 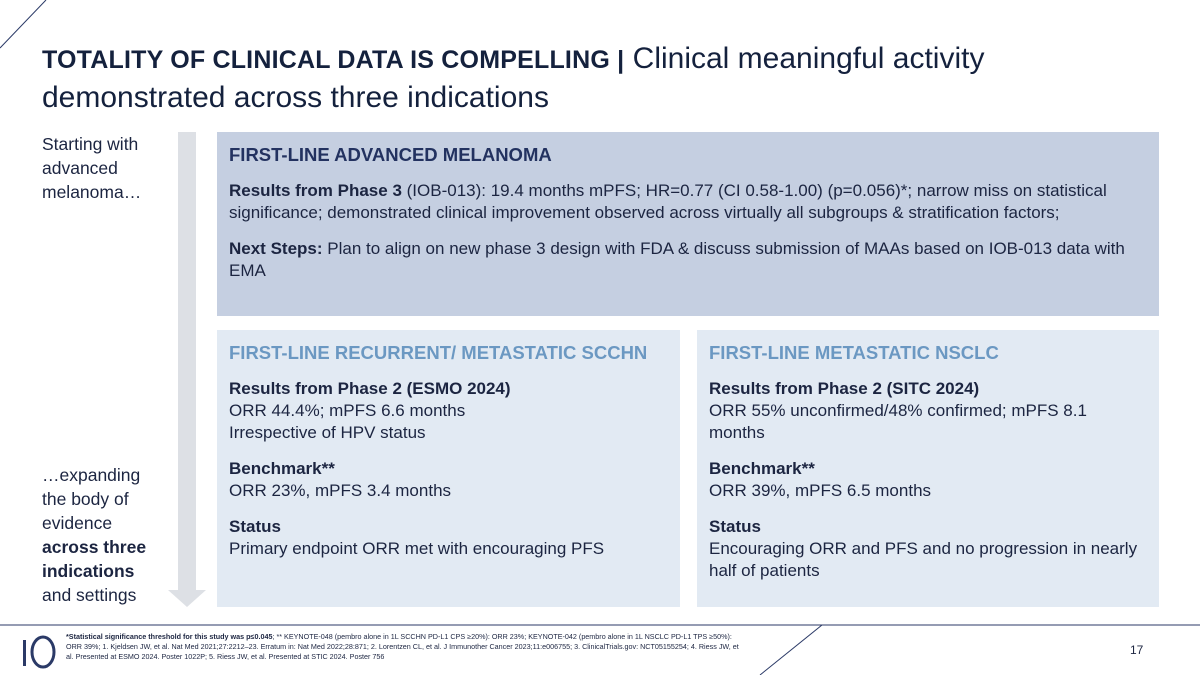 What do you see at coordinates (928, 480) in the screenshot?
I see `section: Benchmark** ORR 39%, mPFS 6.5 months` at bounding box center [928, 480].